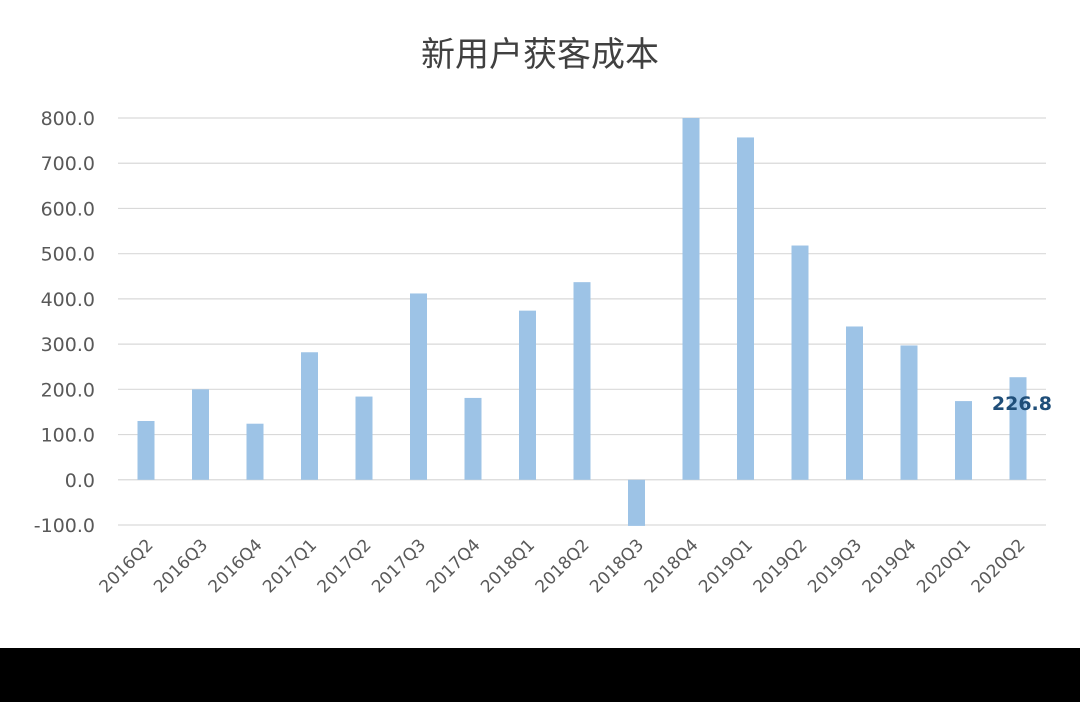 The height and width of the screenshot is (702, 1080). I want to click on x-tick-label: 2018Q2, so click(563, 566).